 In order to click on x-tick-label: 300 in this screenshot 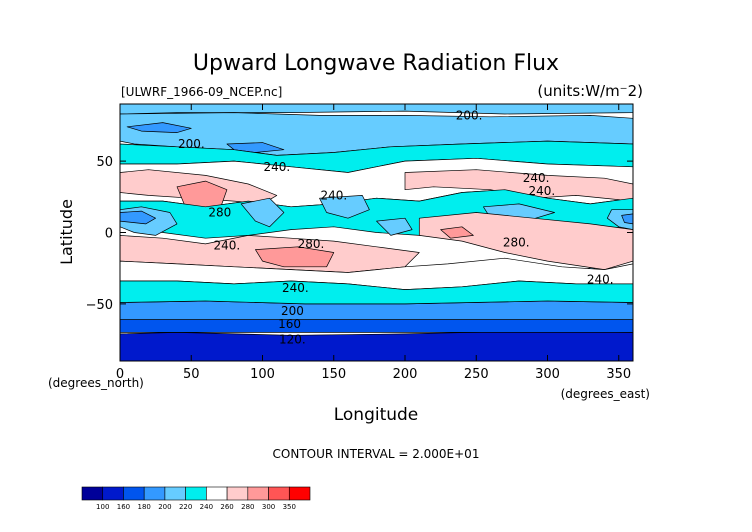, I will do `click(547, 374)`.